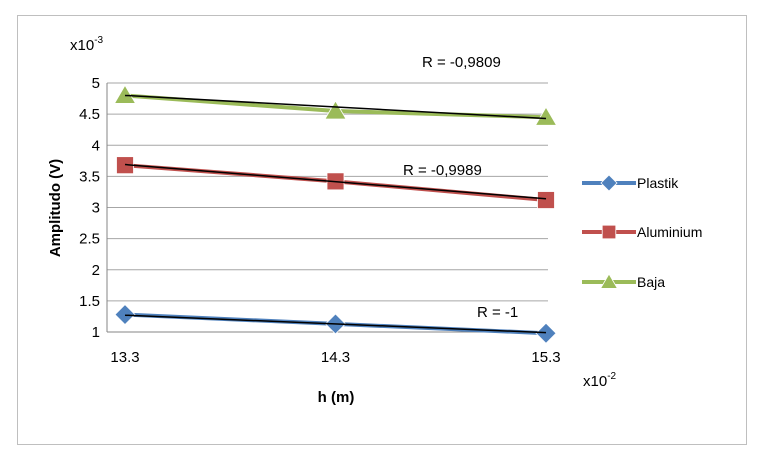  I want to click on y-axis-multiplier: x10-3, so click(87, 44).